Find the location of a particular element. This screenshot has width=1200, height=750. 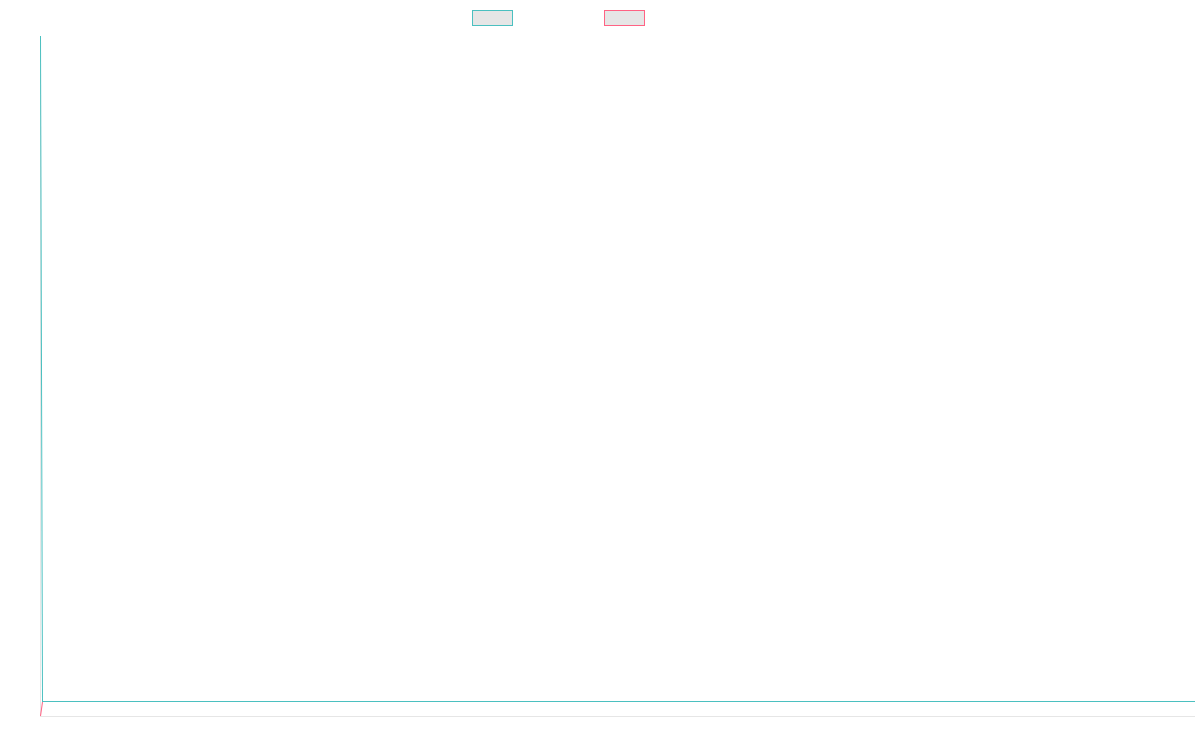

legend is located at coordinates (558, 18).